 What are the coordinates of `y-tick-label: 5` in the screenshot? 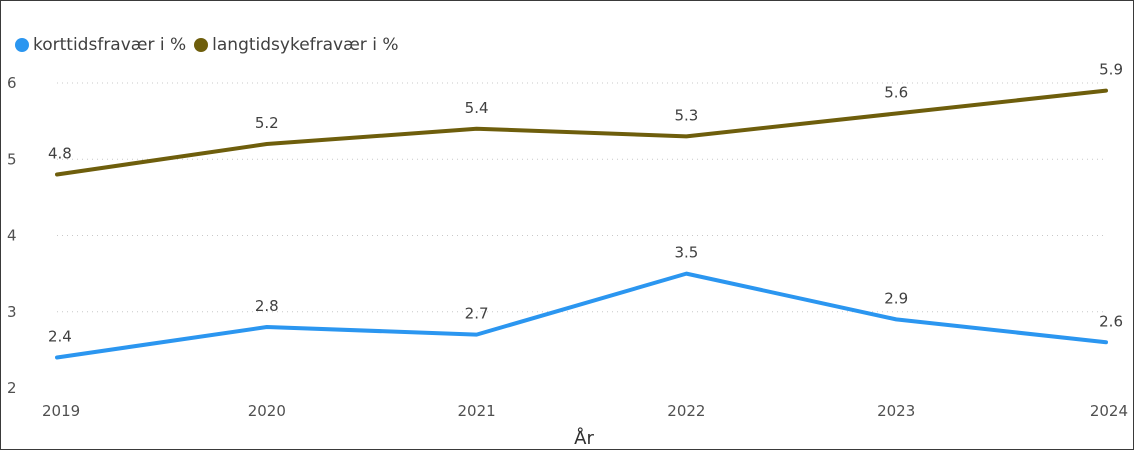 It's located at (12, 159).